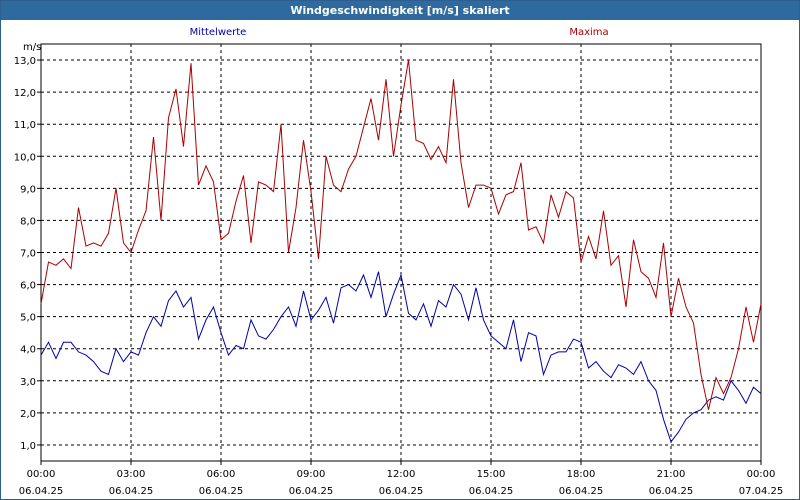 The height and width of the screenshot is (500, 800). I want to click on x-tick-time-label: 15:00, so click(491, 474).